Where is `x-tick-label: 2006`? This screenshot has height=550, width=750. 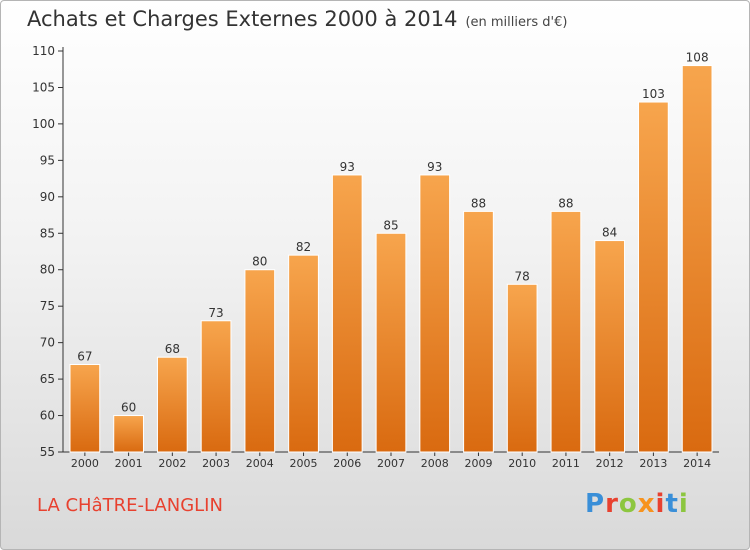 x-tick-label: 2006 is located at coordinates (347, 463).